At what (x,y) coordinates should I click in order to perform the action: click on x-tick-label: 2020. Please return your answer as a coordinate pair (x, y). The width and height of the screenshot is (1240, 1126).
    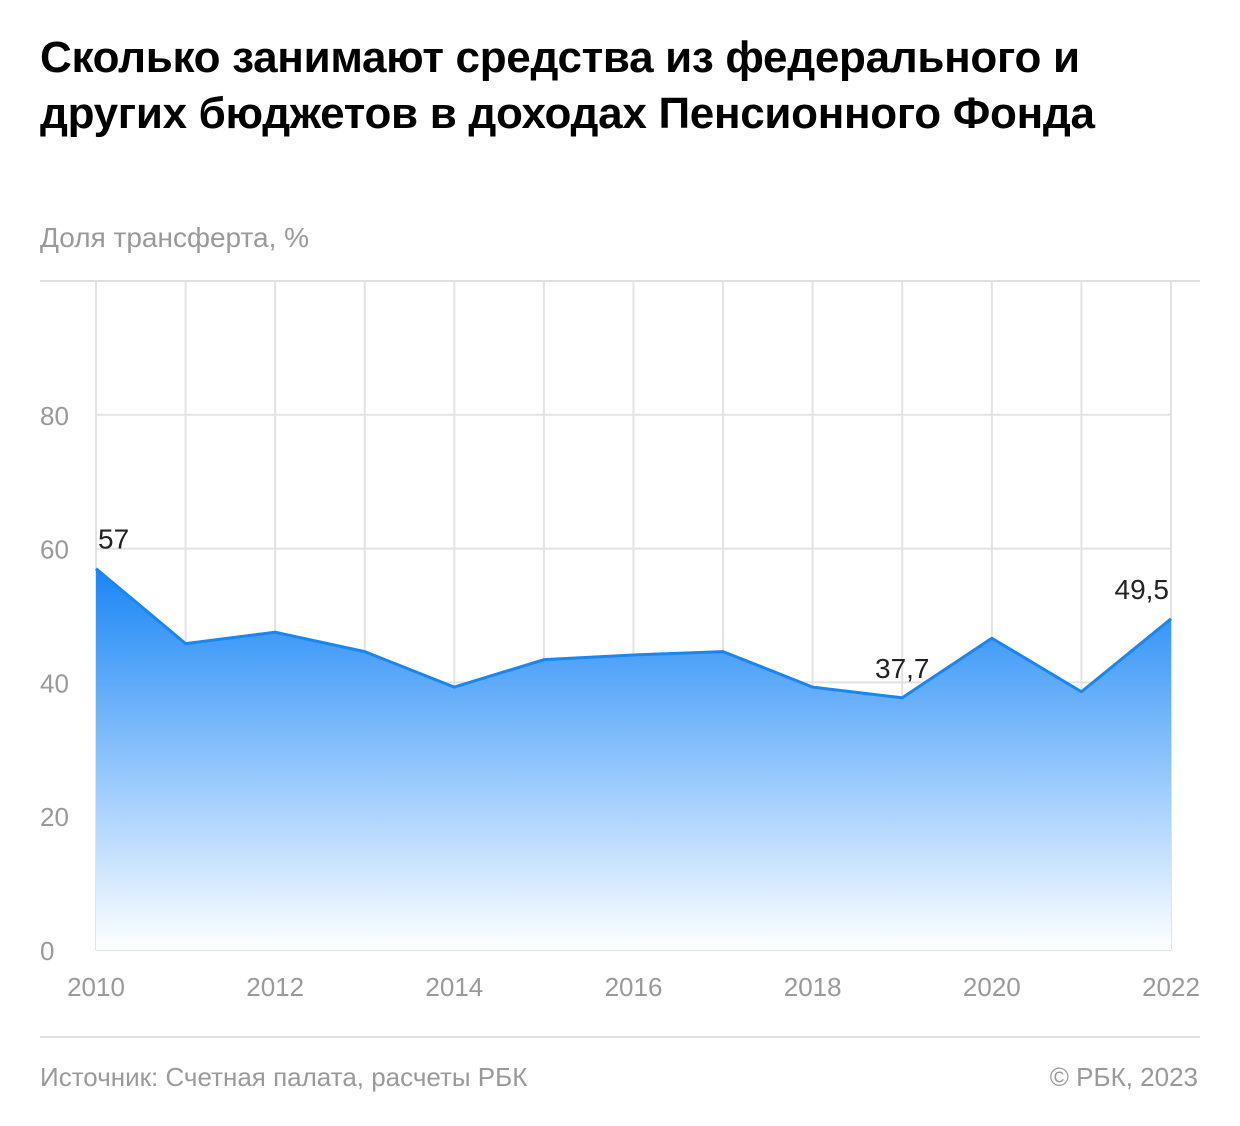
    Looking at the image, I should click on (992, 987).